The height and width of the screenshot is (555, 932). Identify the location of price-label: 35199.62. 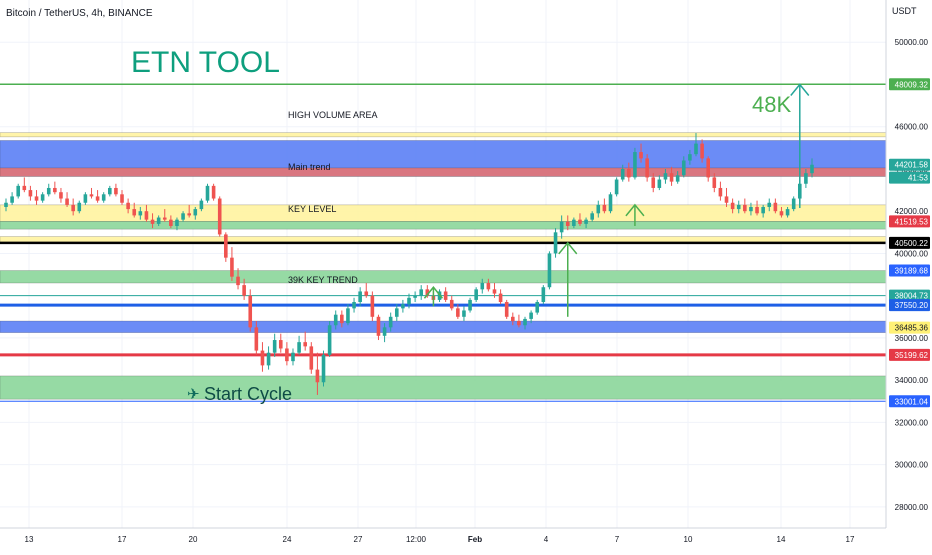
(909, 354).